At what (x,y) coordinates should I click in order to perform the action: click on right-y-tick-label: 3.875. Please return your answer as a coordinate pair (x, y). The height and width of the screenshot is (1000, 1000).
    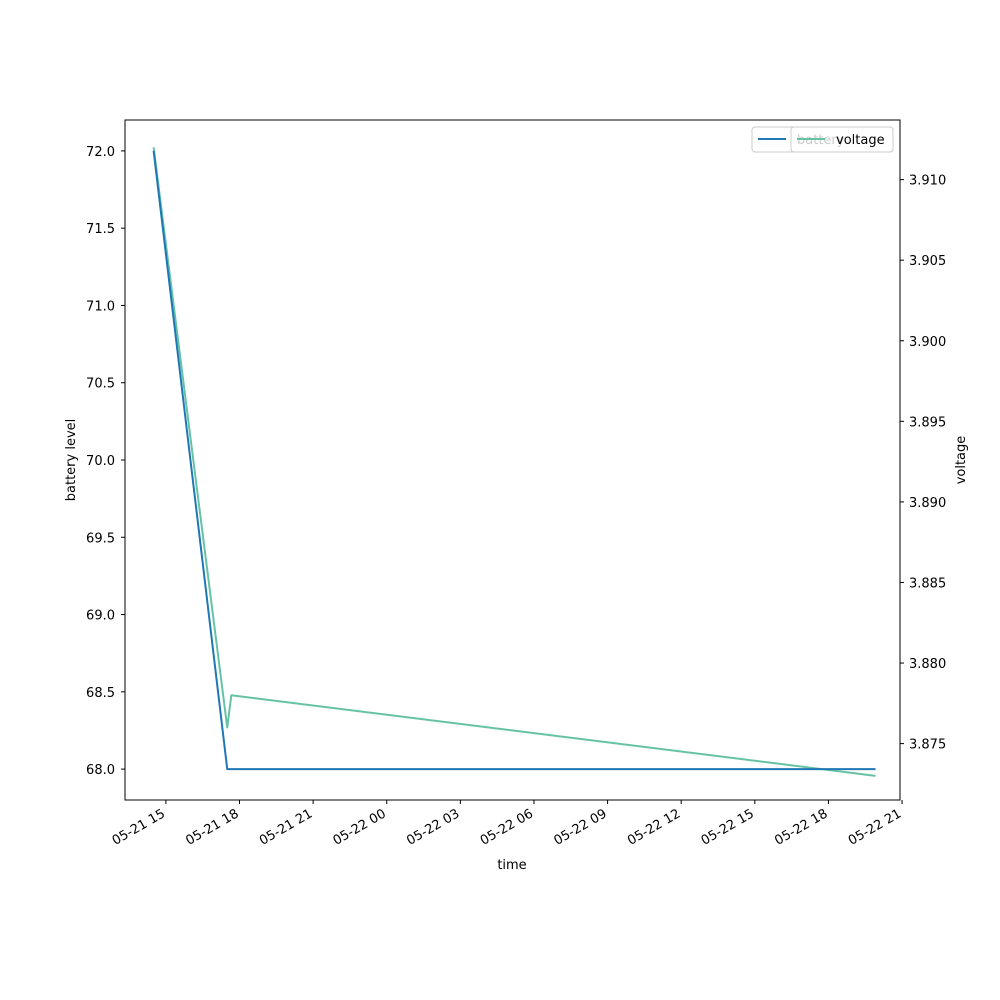
    Looking at the image, I should click on (927, 745).